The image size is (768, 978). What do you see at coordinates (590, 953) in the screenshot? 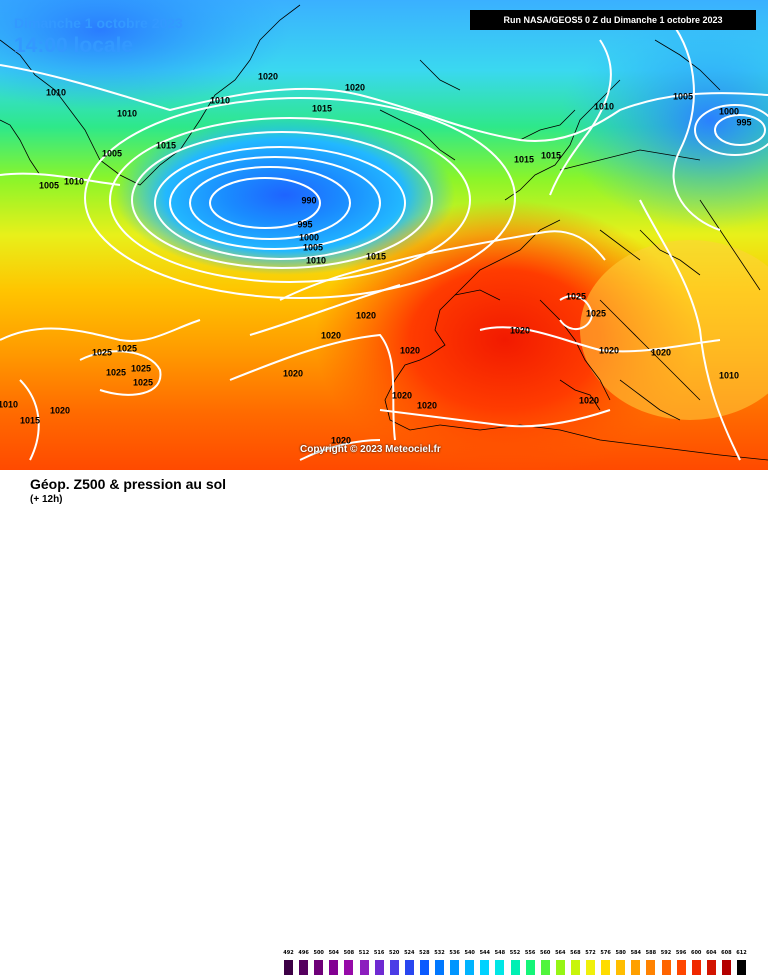
I see `legend-value: 572` at bounding box center [590, 953].